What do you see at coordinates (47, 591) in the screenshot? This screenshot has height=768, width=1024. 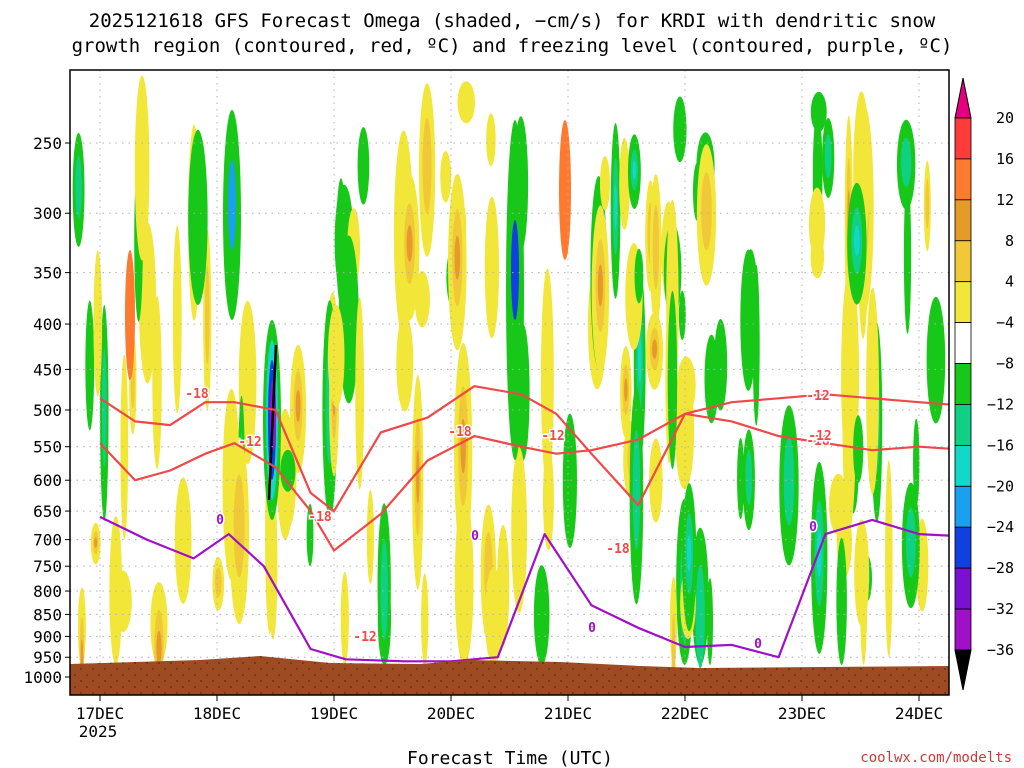 I see `y-tick-label: 800` at bounding box center [47, 591].